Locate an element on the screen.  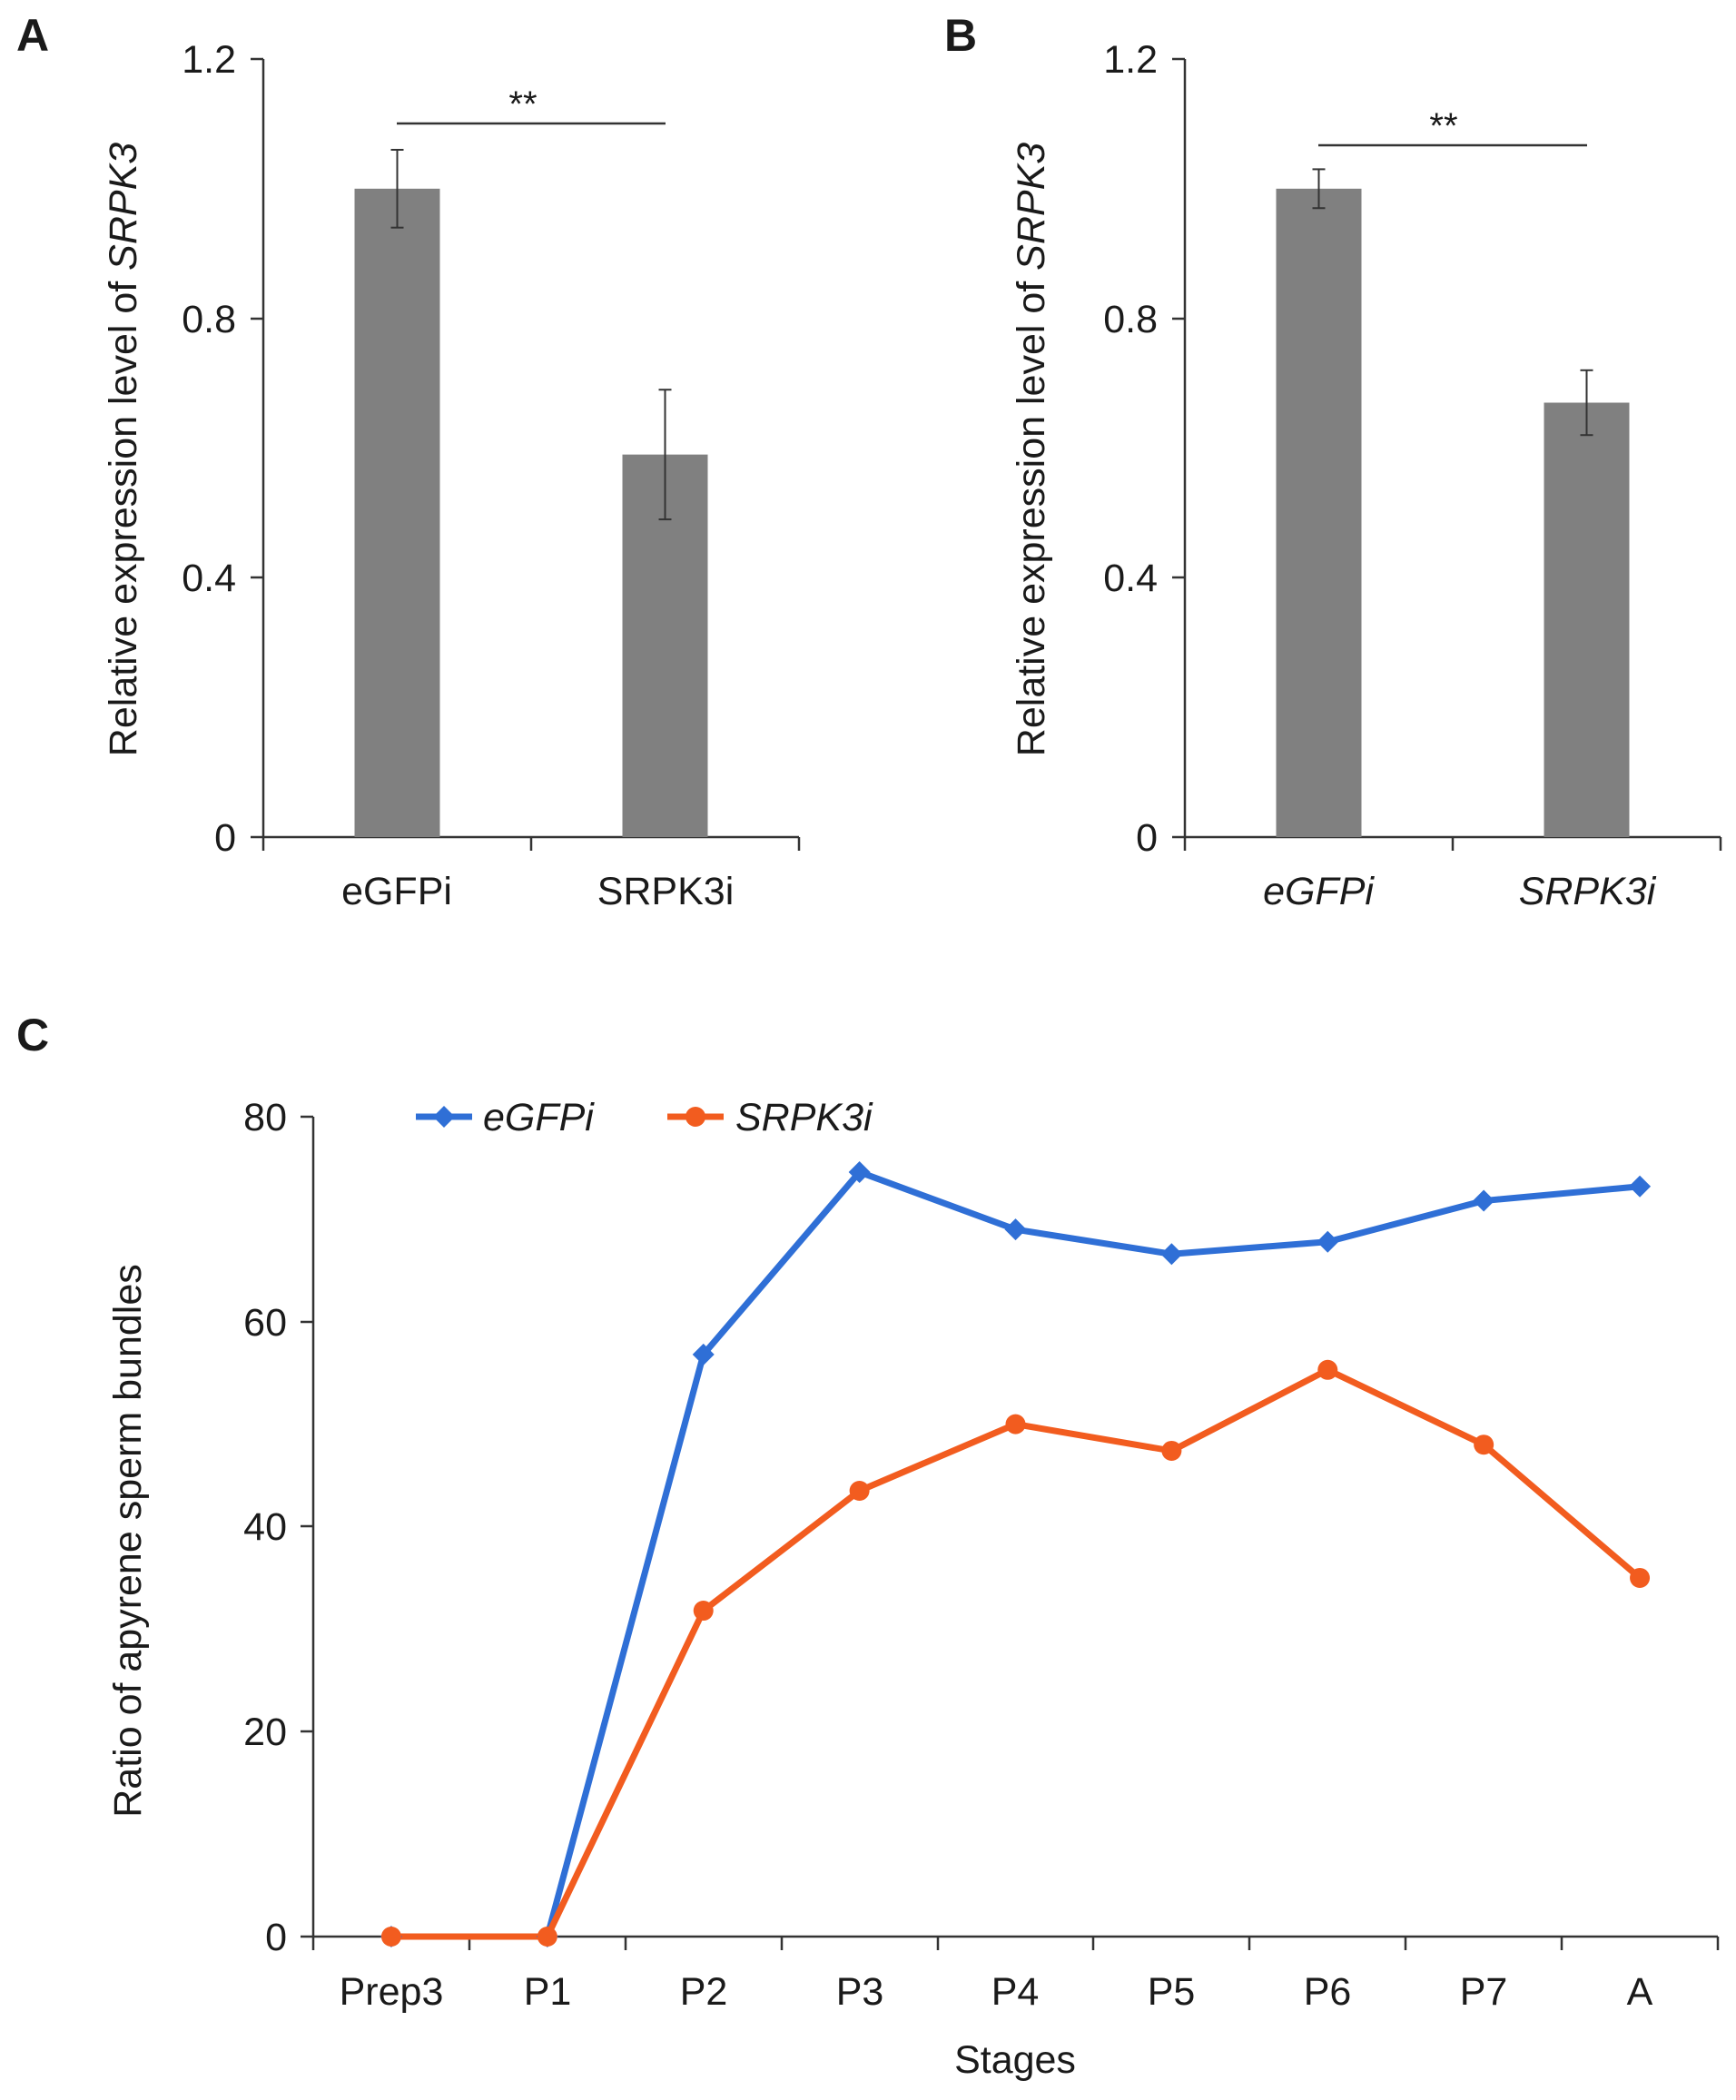
panel-a-y-tick-label: 1.2 is located at coordinates (209, 60).